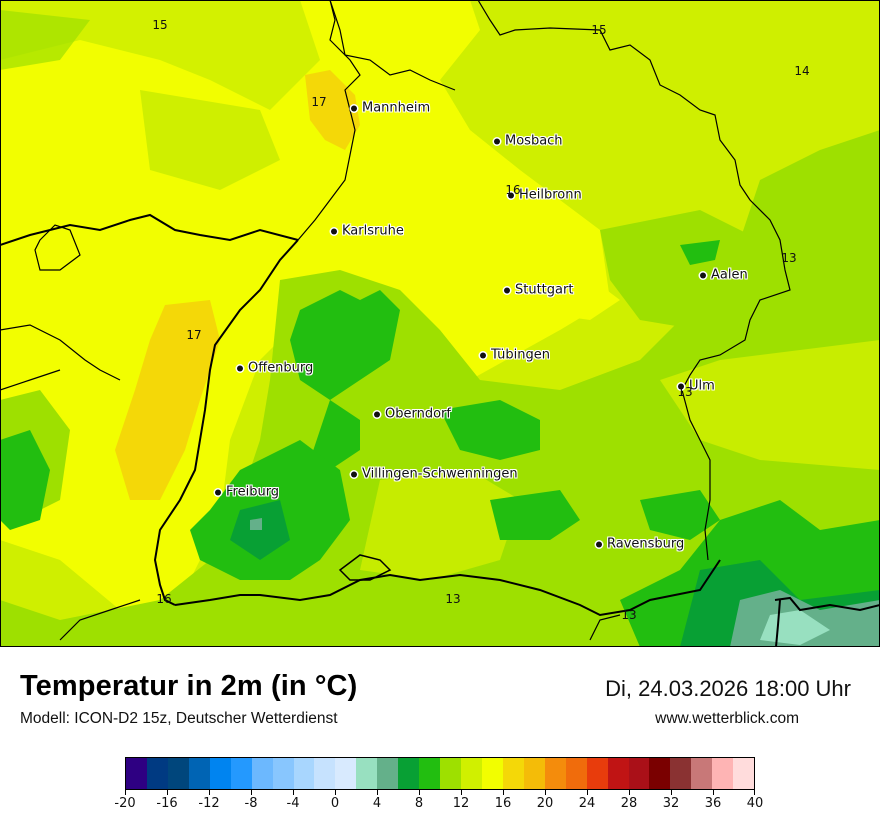 Image resolution: width=880 pixels, height=830 pixels. What do you see at coordinates (728, 688) in the screenshot?
I see `forecast-datetime: Di, 24.03.2026 18:00 Uhr` at bounding box center [728, 688].